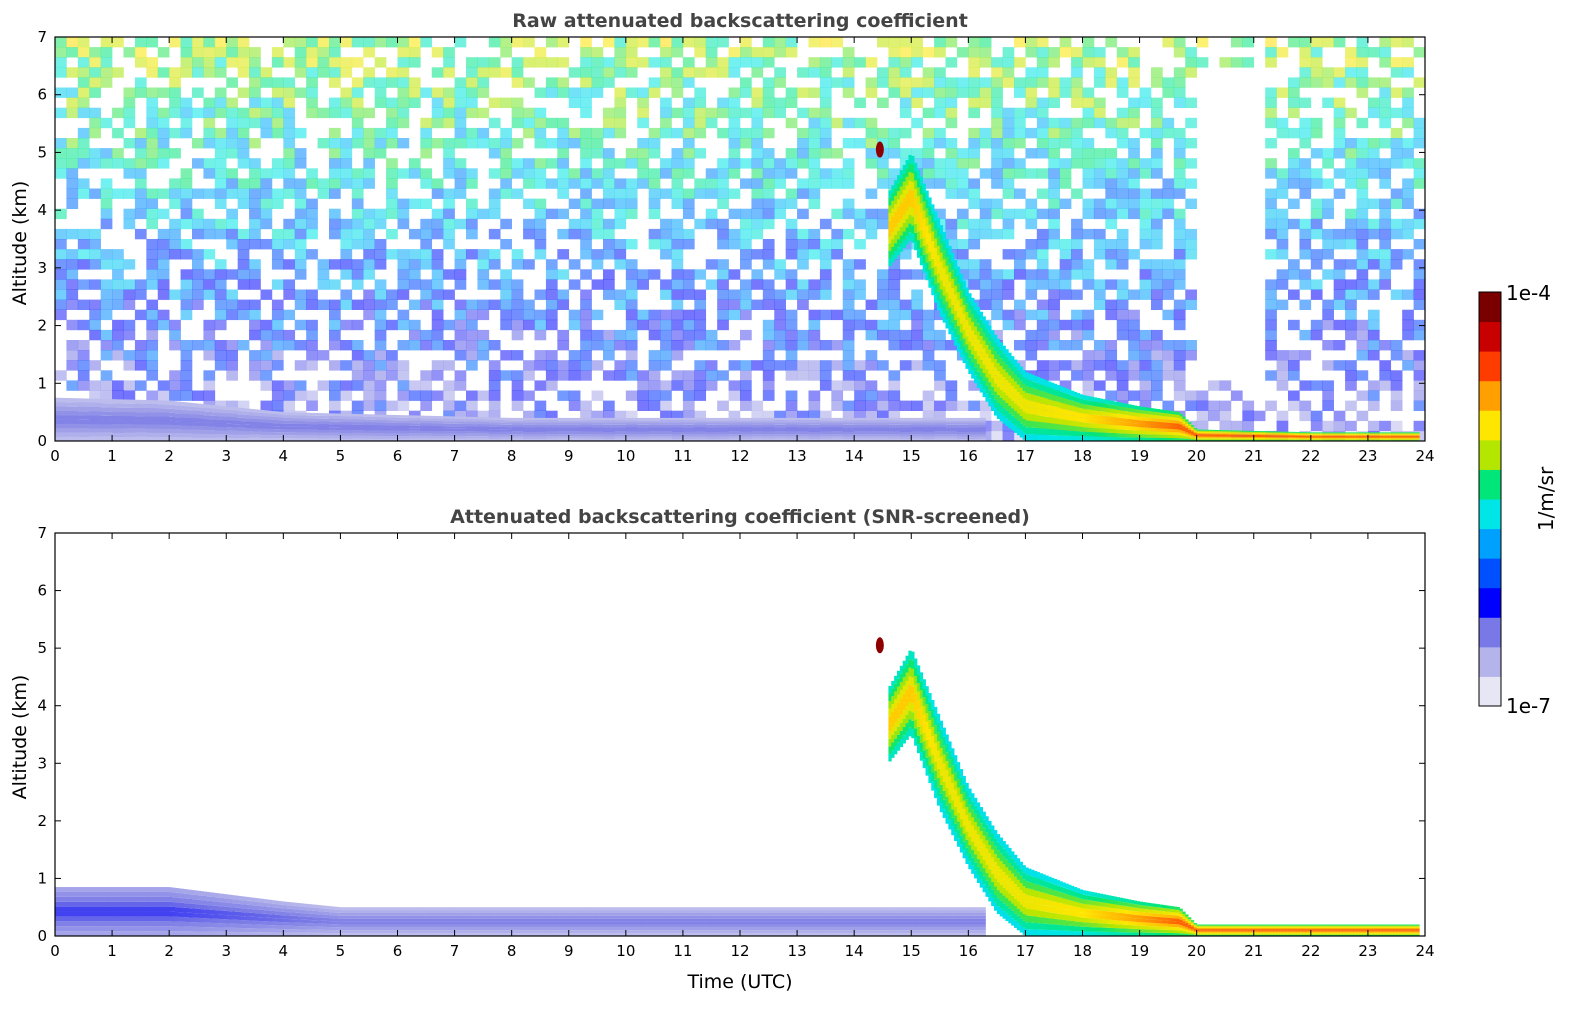 This screenshot has height=1020, width=1595. What do you see at coordinates (226, 456) in the screenshot?
I see `top-panel-xtick-label-3: 3` at bounding box center [226, 456].